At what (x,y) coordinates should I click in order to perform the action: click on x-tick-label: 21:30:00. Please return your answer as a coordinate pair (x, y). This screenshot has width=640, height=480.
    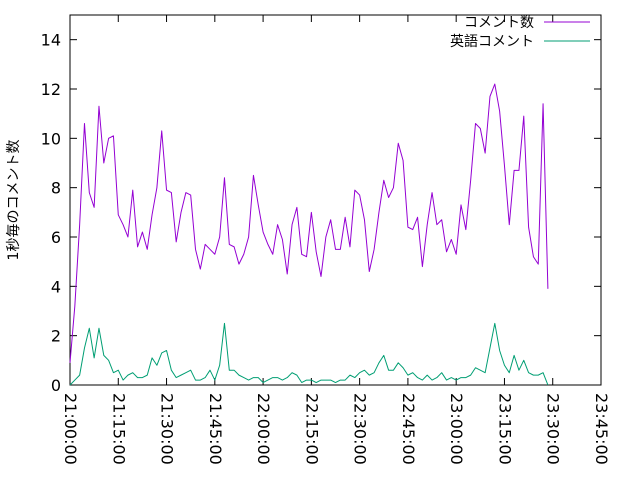
    Looking at the image, I should click on (167, 429).